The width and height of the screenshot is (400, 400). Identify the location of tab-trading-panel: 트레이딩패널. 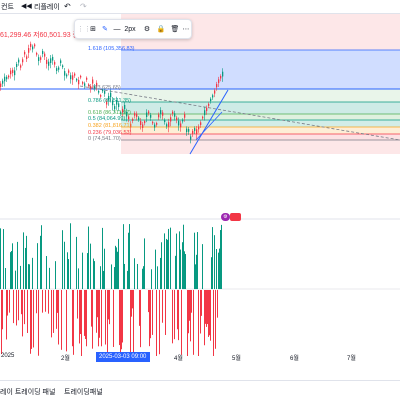
(83, 392).